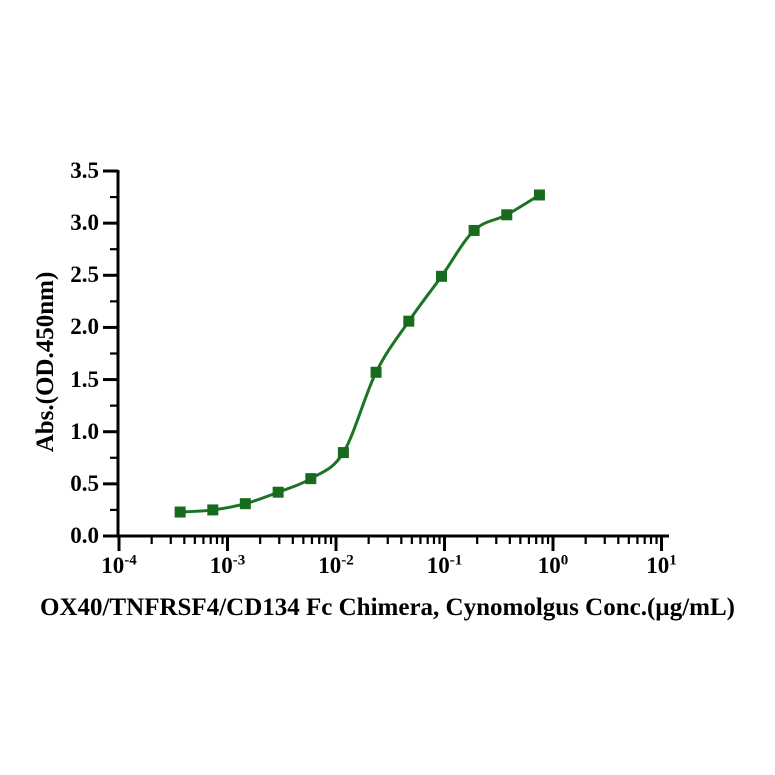 The image size is (775, 775). I want to click on x-tick-label: 10¹, so click(661, 565).